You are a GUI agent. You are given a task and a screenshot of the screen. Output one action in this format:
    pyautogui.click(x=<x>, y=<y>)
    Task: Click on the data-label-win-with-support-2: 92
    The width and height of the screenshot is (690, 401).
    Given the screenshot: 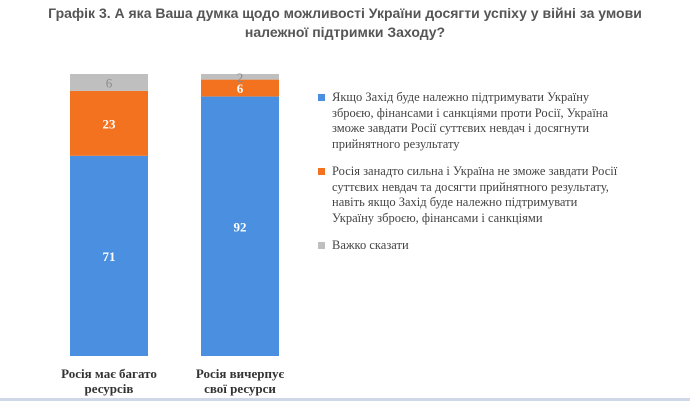 What is the action you would take?
    pyautogui.click(x=240, y=226)
    